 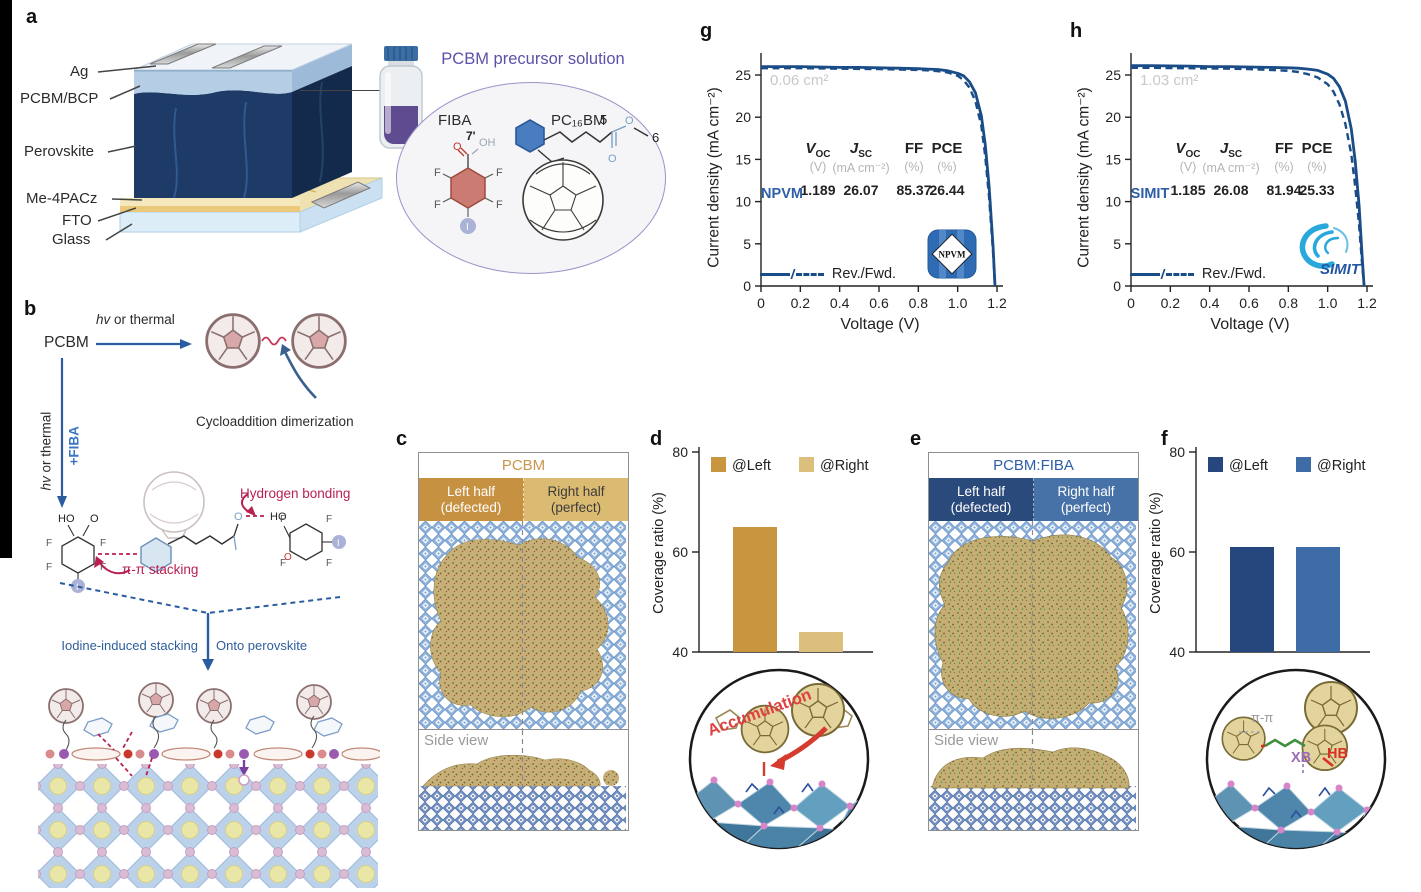 I want to click on panel-f-bar-chart: 40 60 80 @Left @Right Coverage ratio (%), so click(x=1269, y=558).